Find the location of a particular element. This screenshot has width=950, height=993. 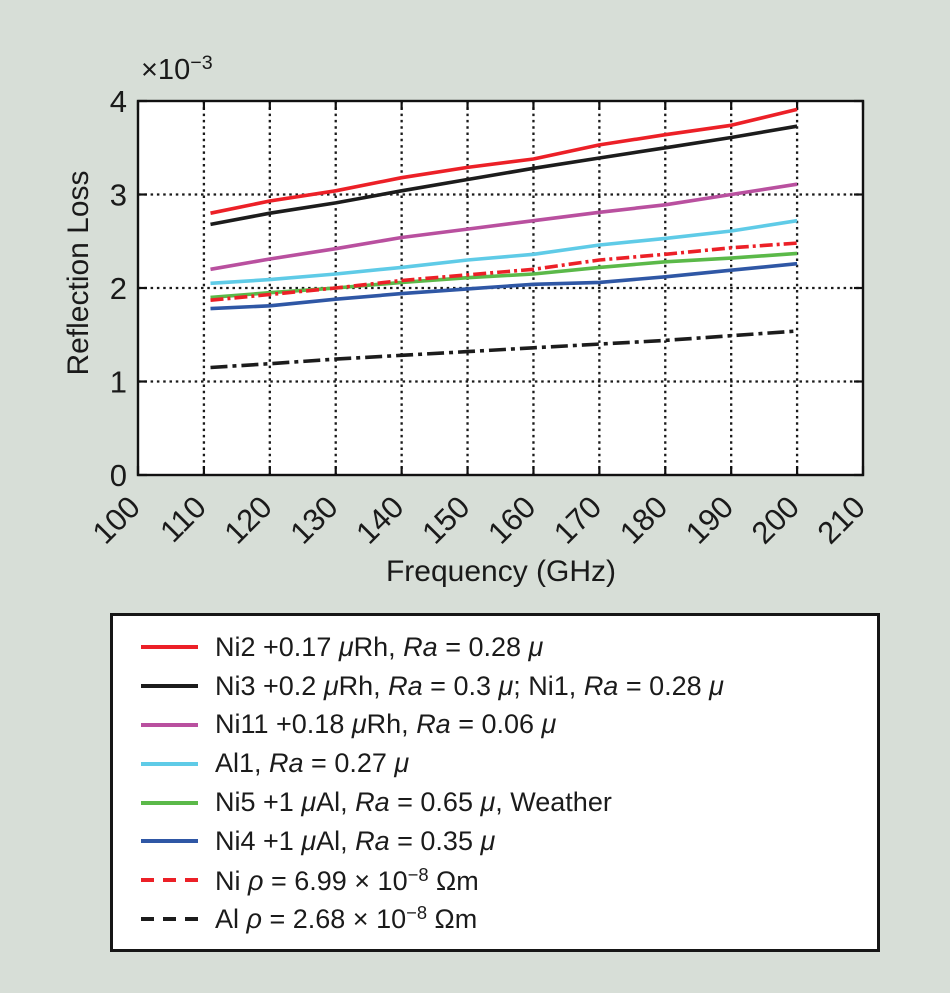

legend-label: Ni4 +1 μAl, Ra = 0.35 μ is located at coordinates (355, 841).